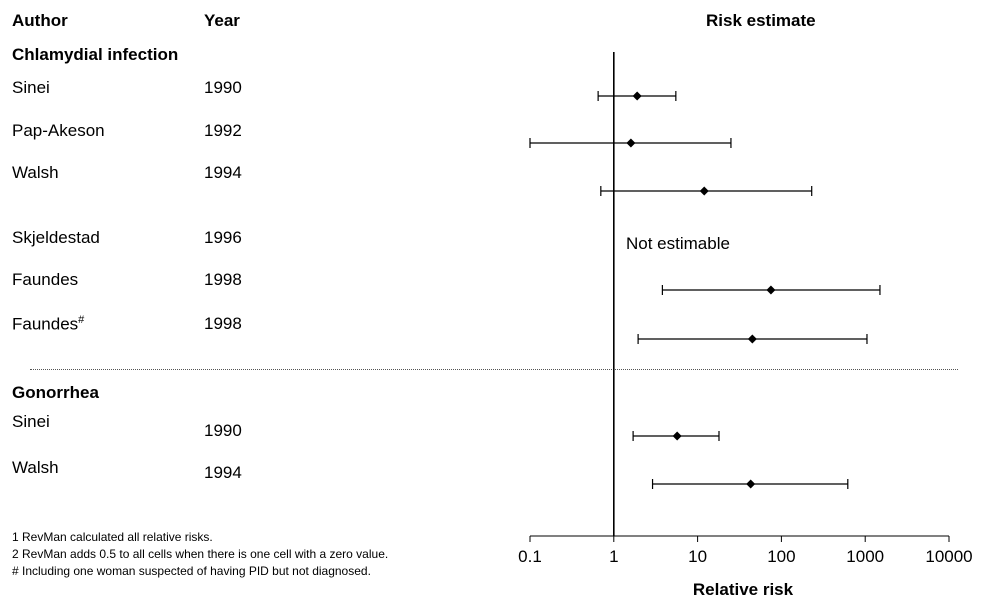  What do you see at coordinates (81, 320) in the screenshot?
I see `author-superscript: #` at bounding box center [81, 320].